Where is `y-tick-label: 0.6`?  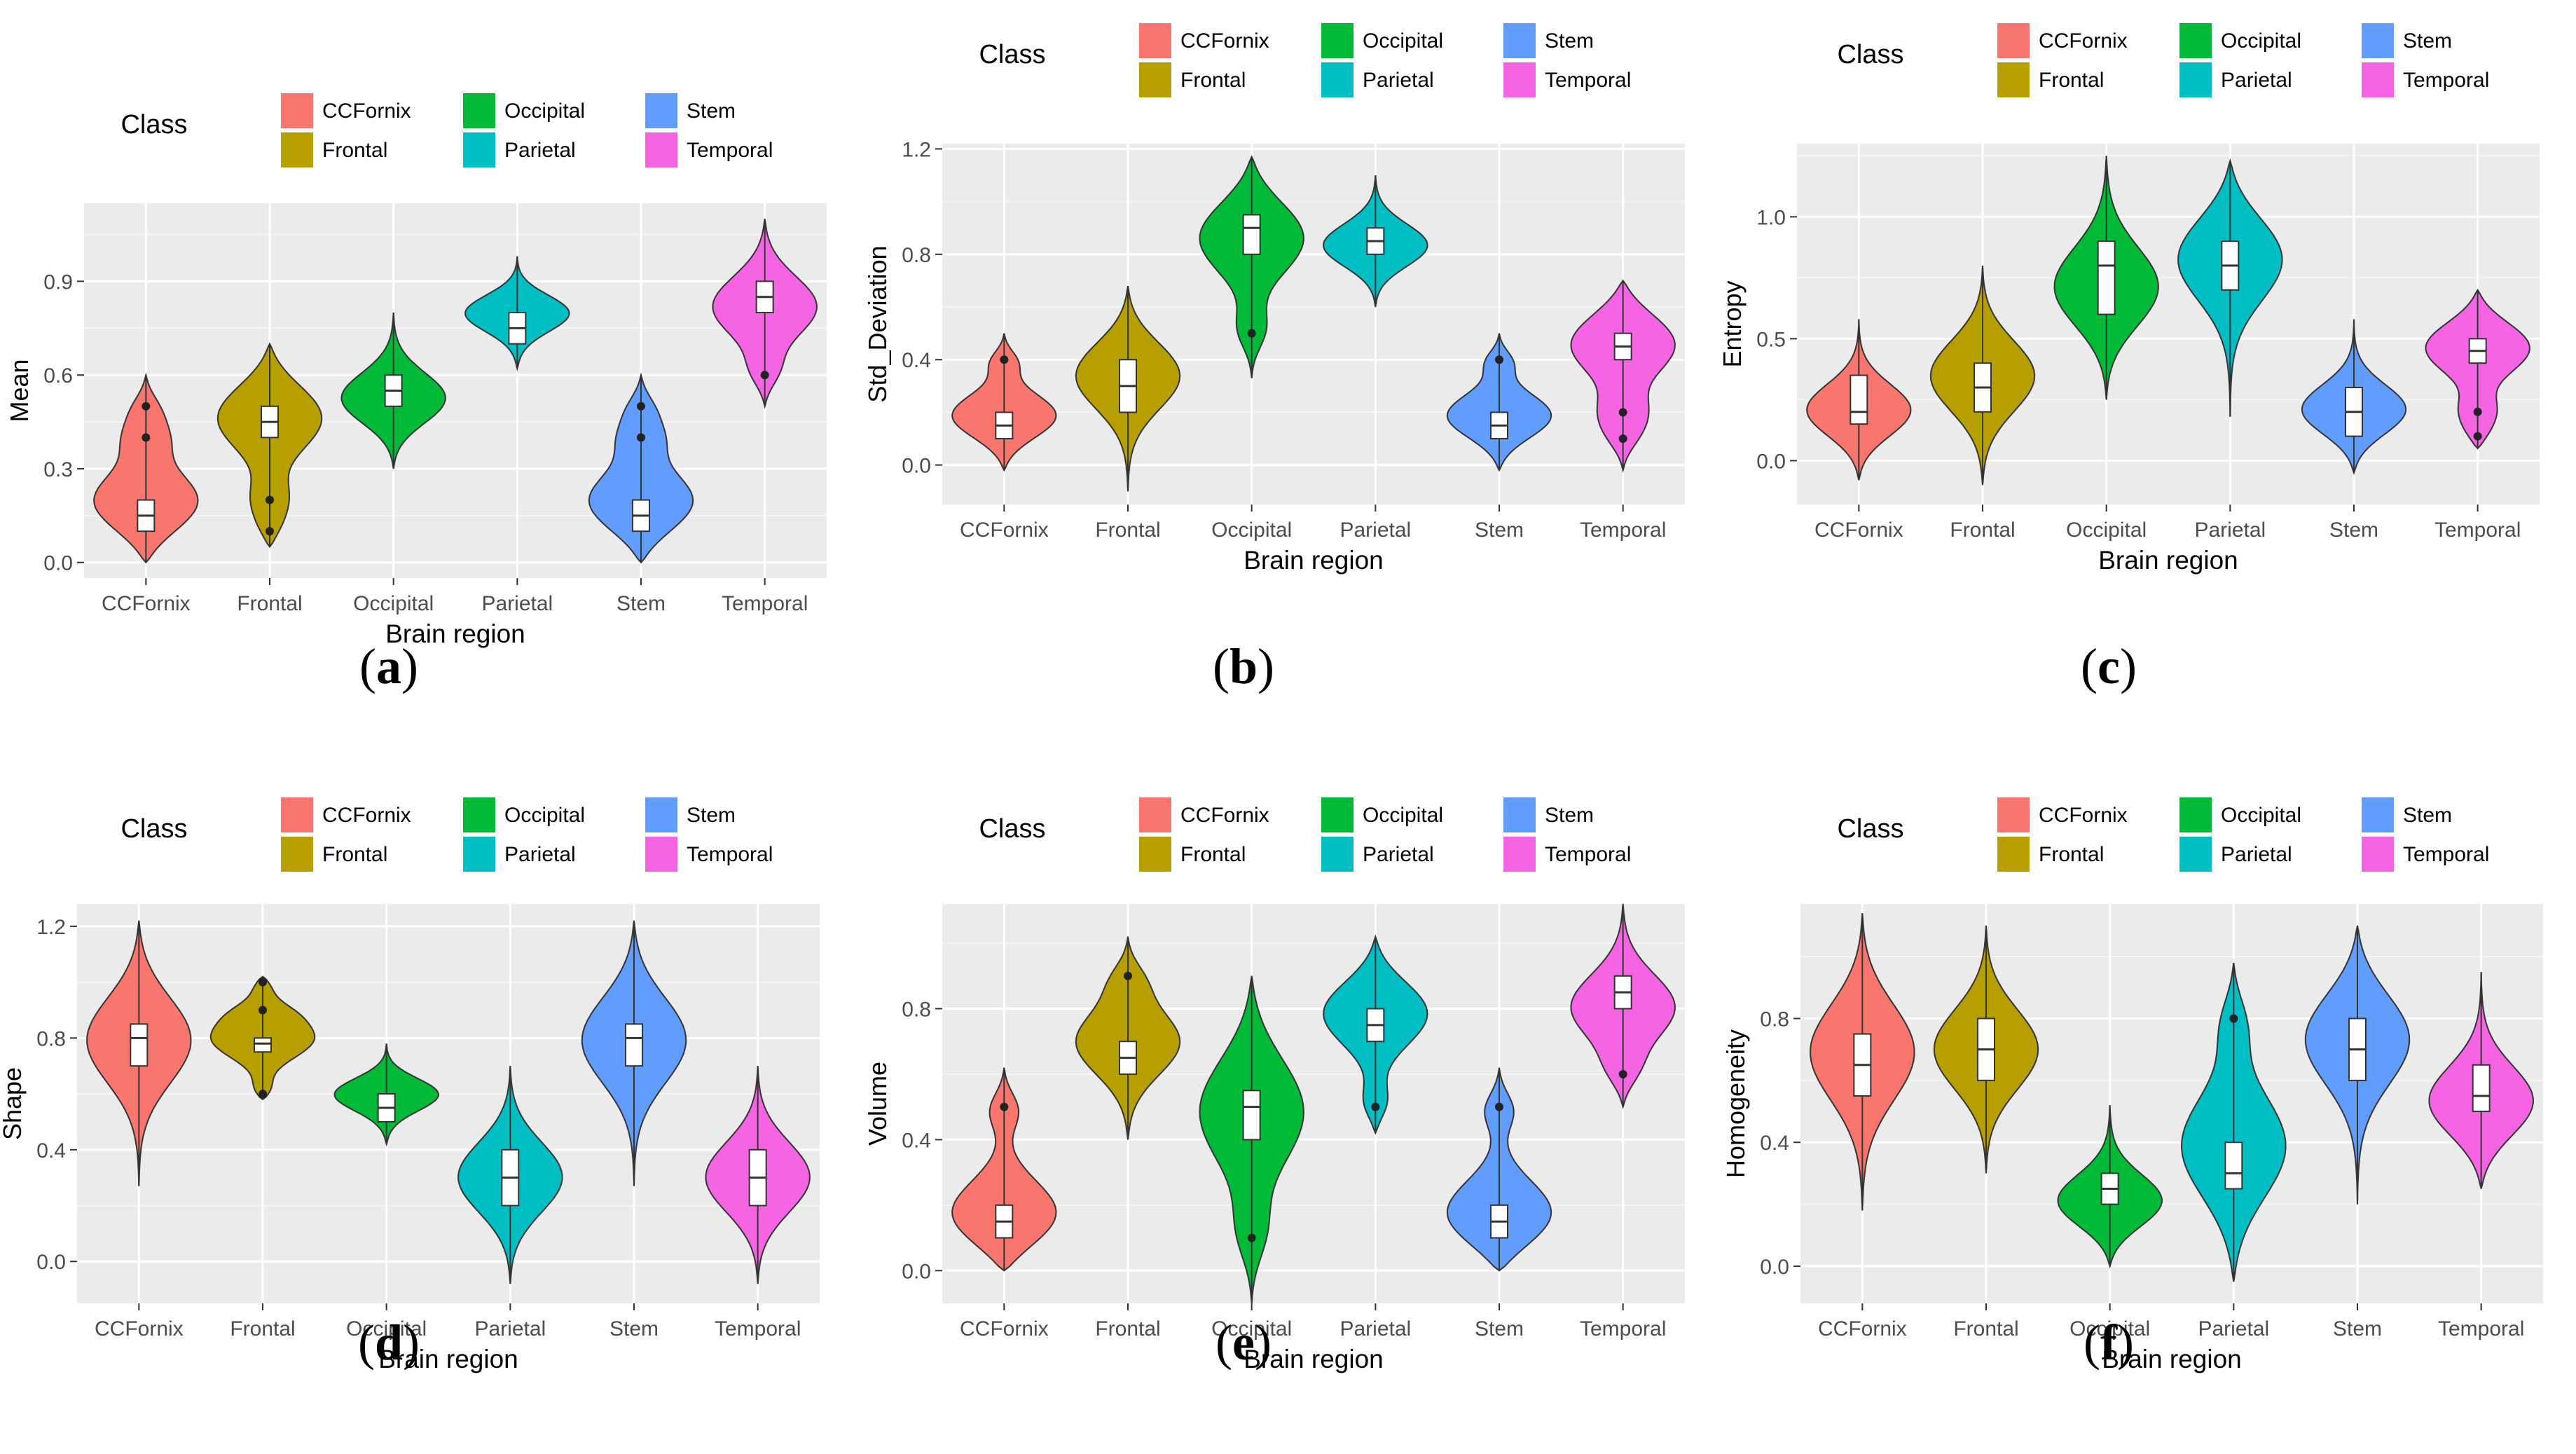
y-tick-label: 0.6 is located at coordinates (58, 375).